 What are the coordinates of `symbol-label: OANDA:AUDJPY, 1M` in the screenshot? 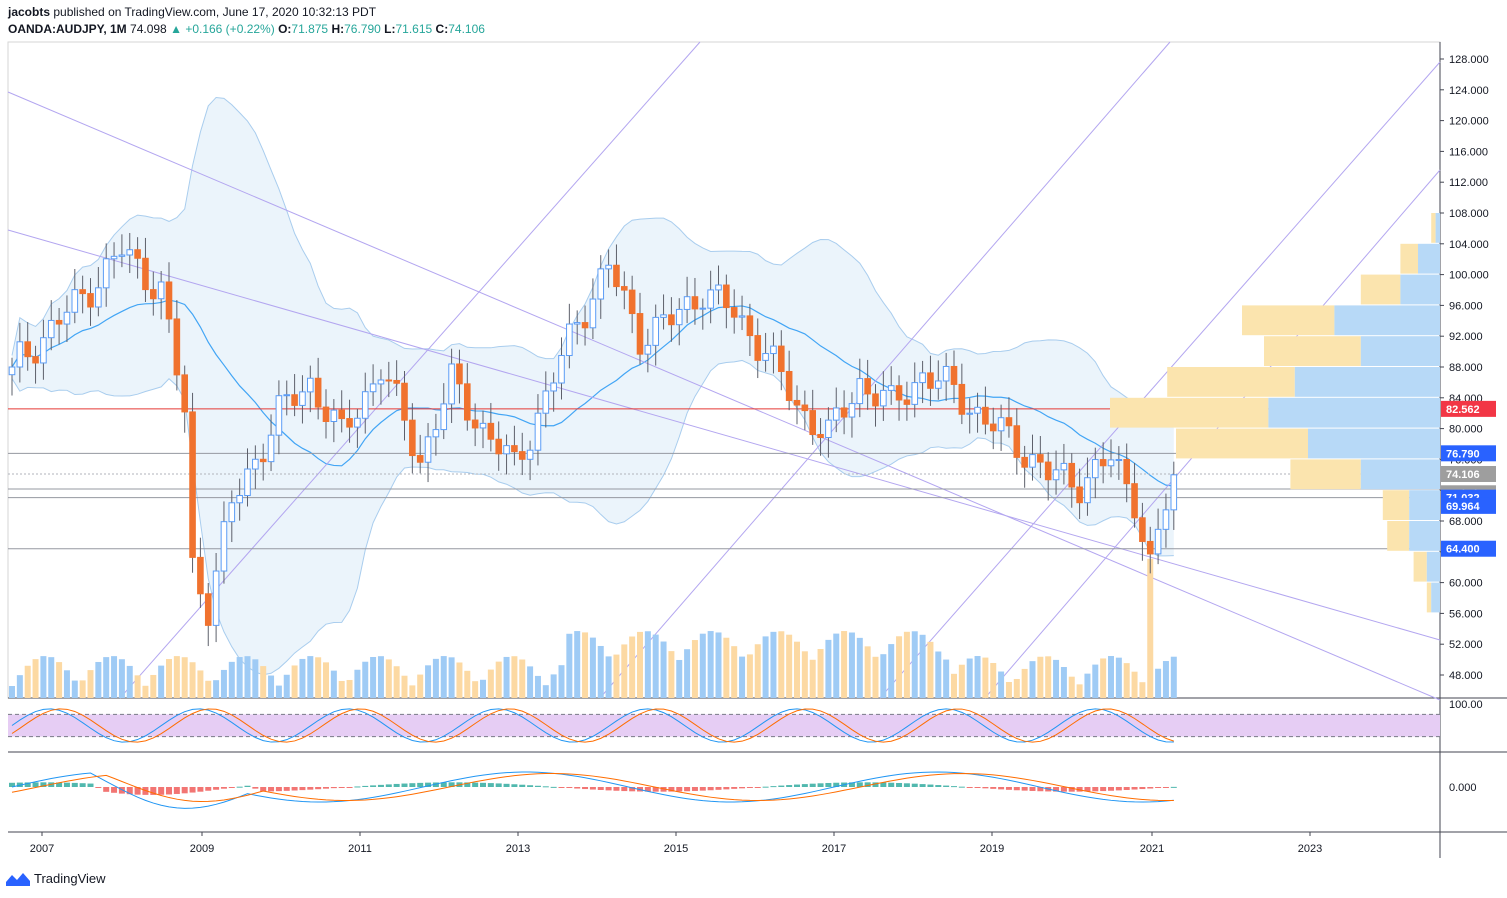 It's located at (67, 29).